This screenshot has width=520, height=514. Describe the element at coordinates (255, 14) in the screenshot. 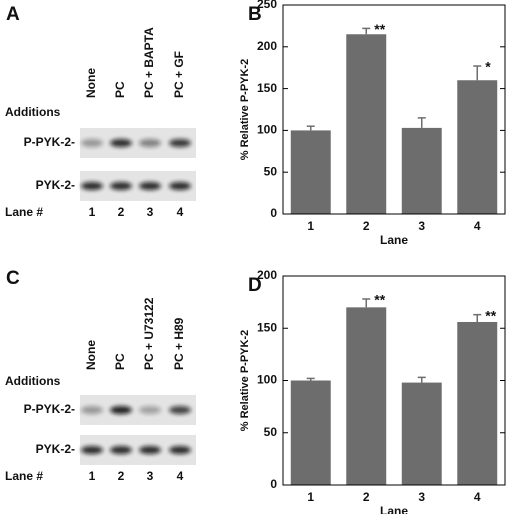

I see `panel-letter: B` at that location.